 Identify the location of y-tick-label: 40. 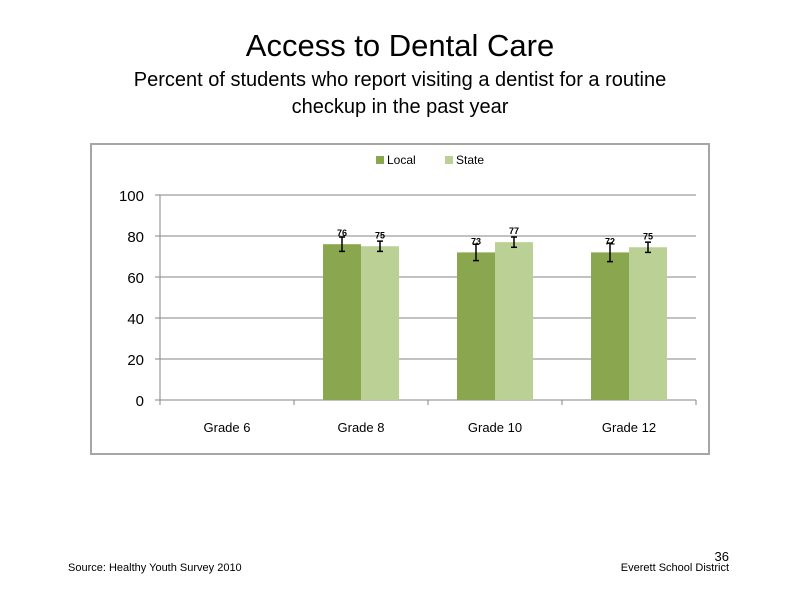
(135, 319).